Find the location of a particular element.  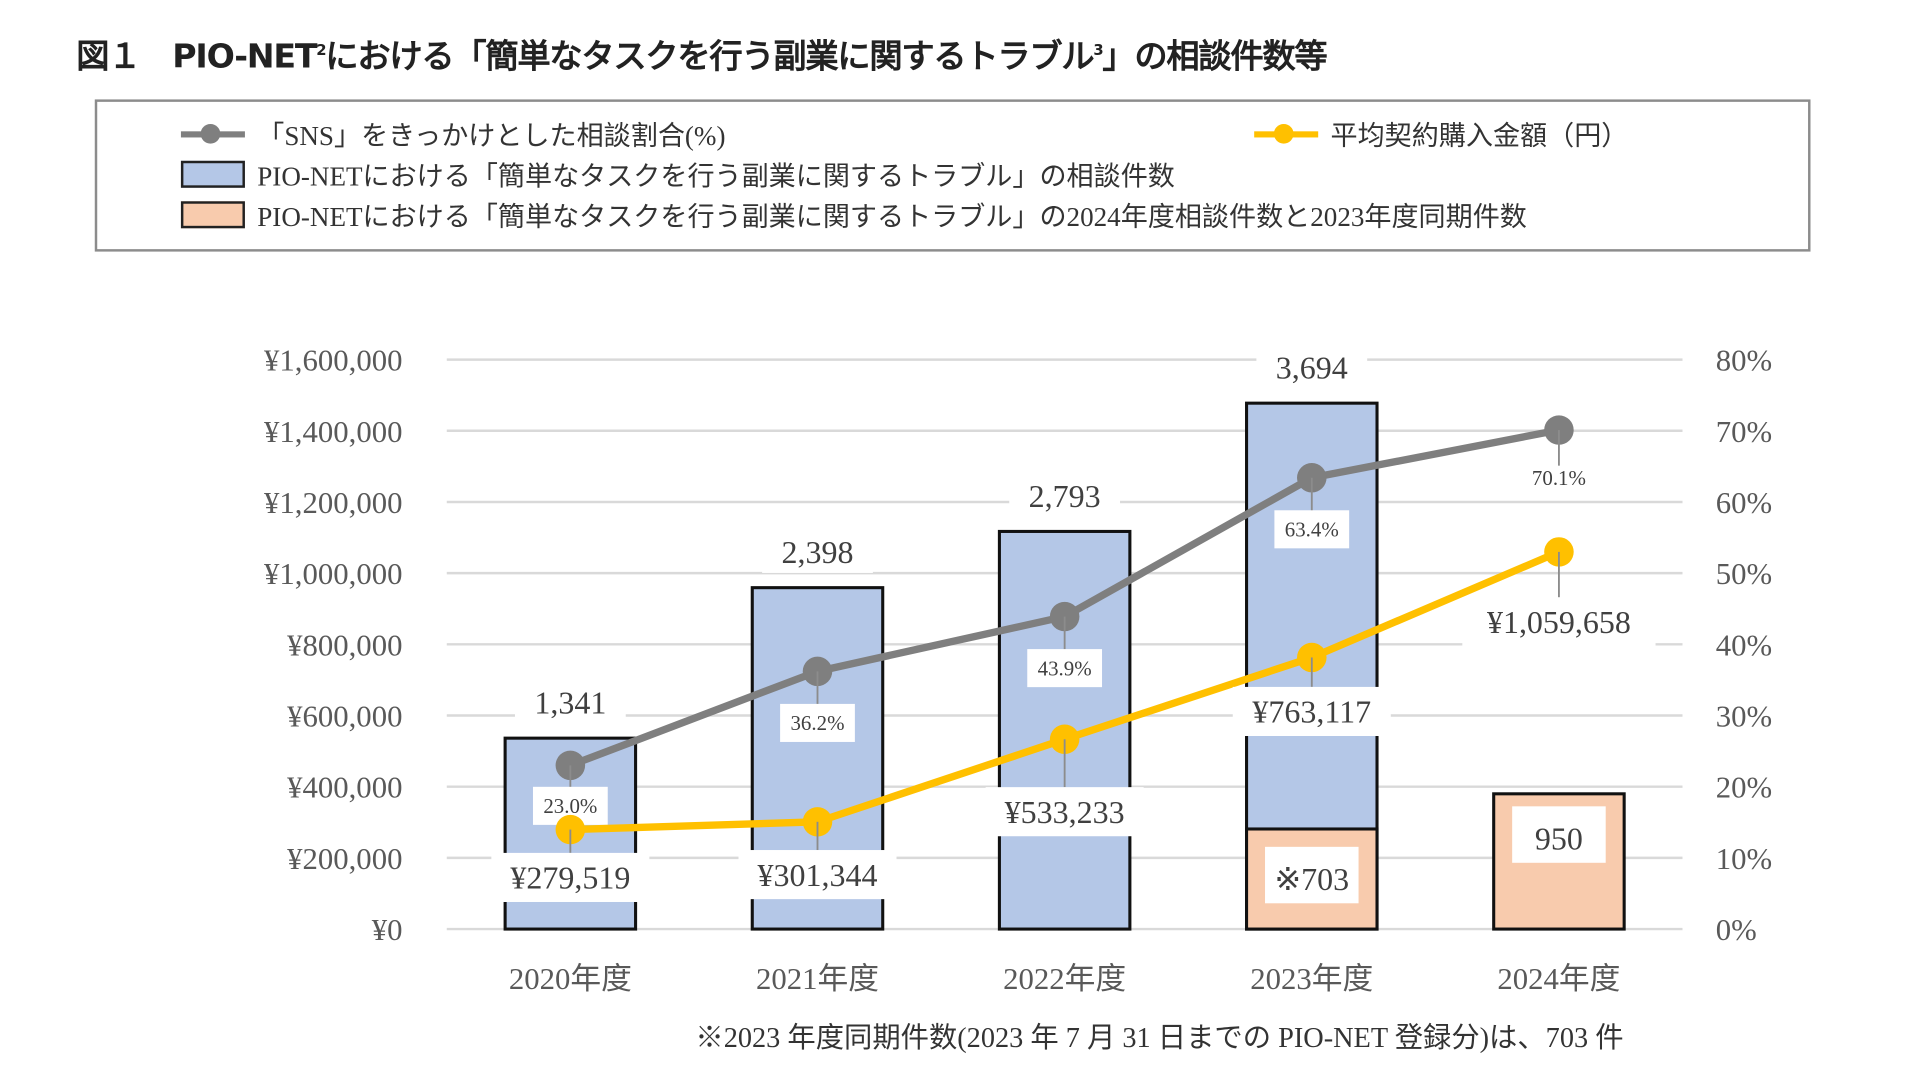

title-part: 」の相談件数等 is located at coordinates (1214, 57).